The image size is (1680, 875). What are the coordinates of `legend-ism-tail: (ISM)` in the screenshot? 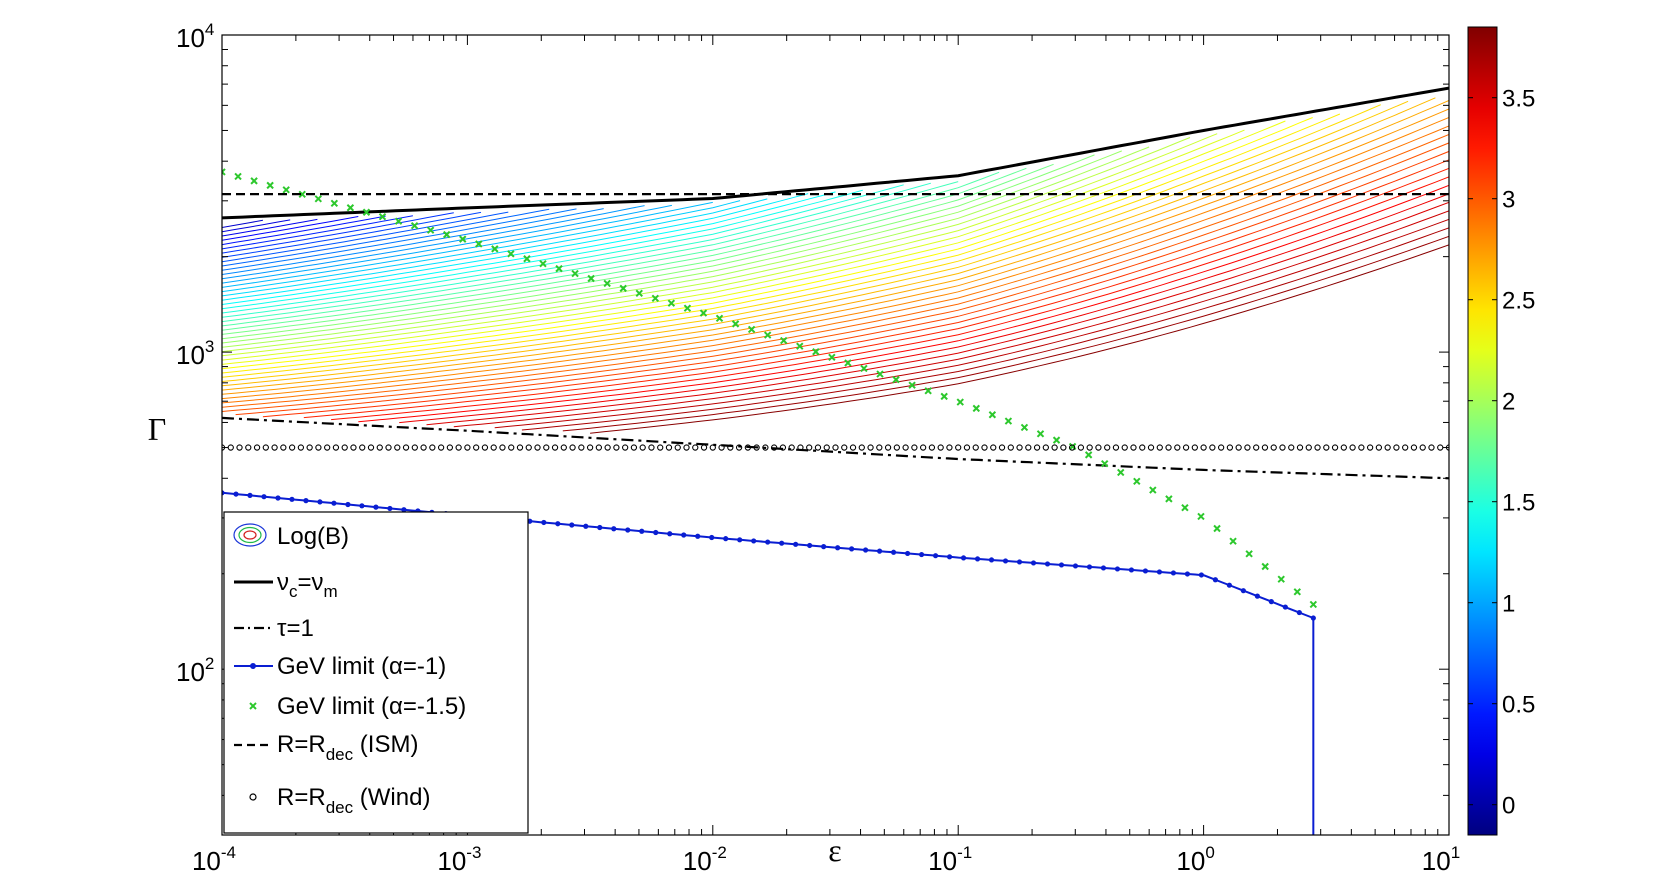 It's located at (385, 744).